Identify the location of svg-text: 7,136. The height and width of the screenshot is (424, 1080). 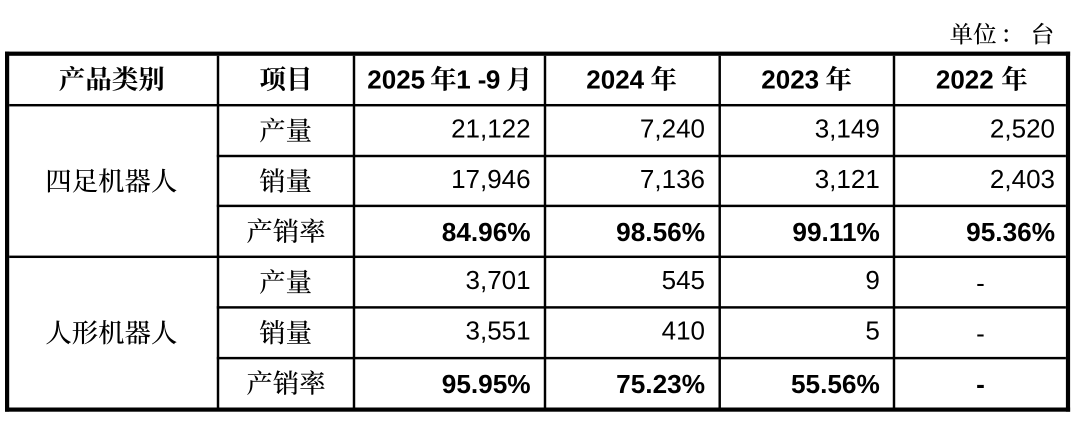
(672, 179).